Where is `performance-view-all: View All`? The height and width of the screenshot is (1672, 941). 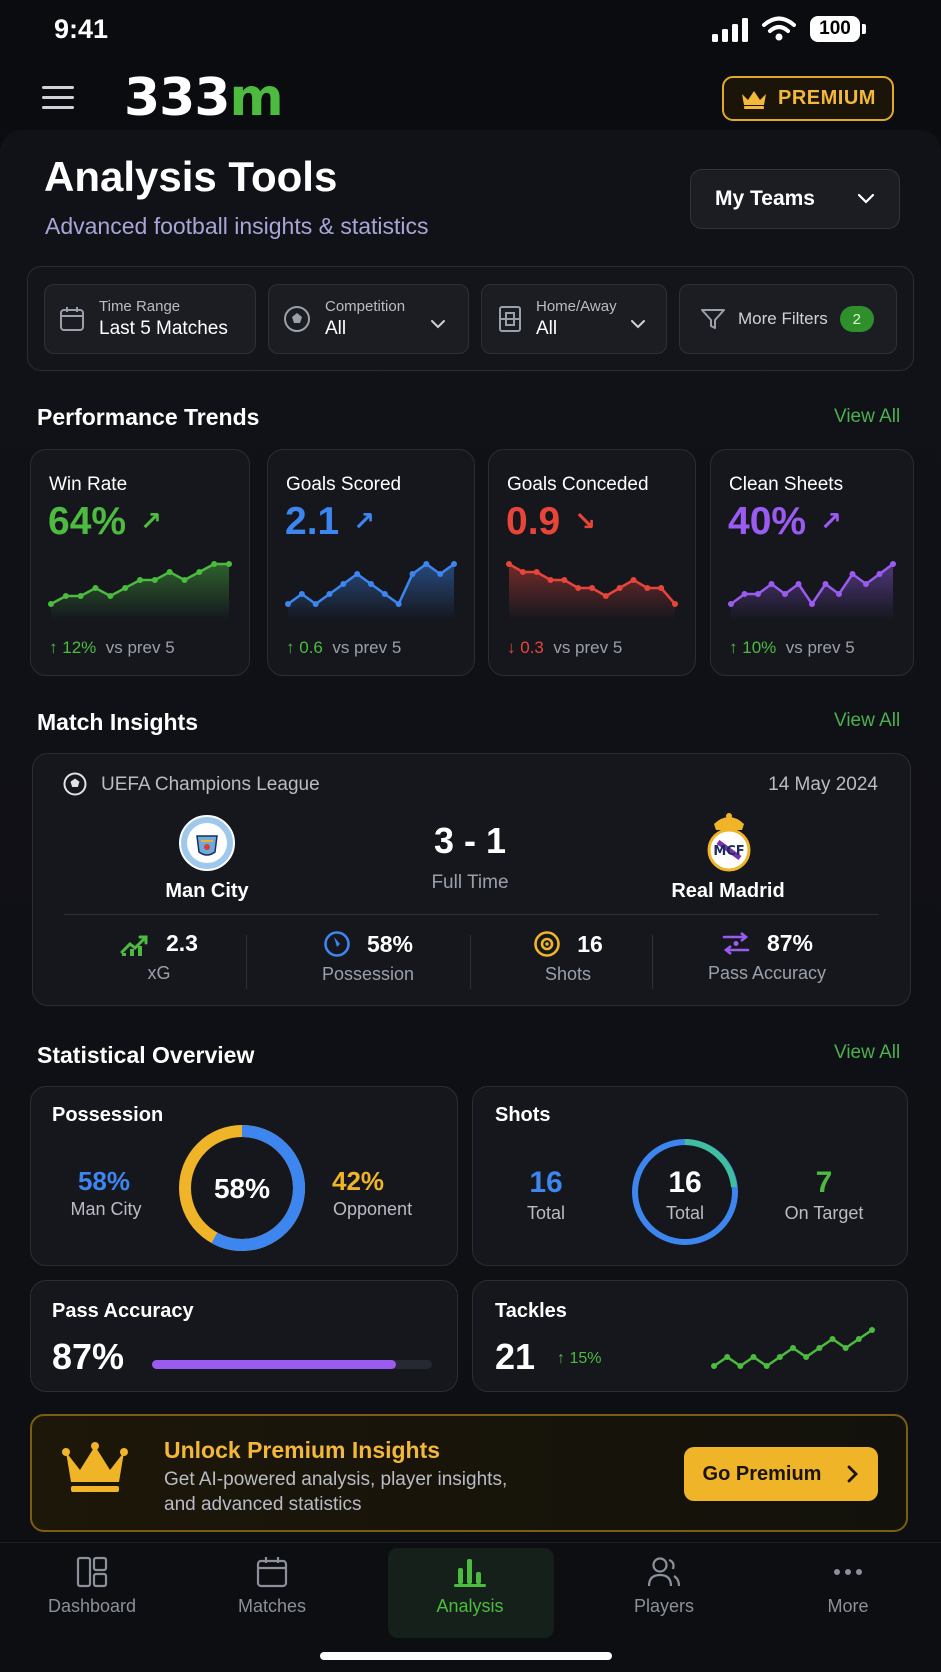 performance-view-all: View All is located at coordinates (867, 416).